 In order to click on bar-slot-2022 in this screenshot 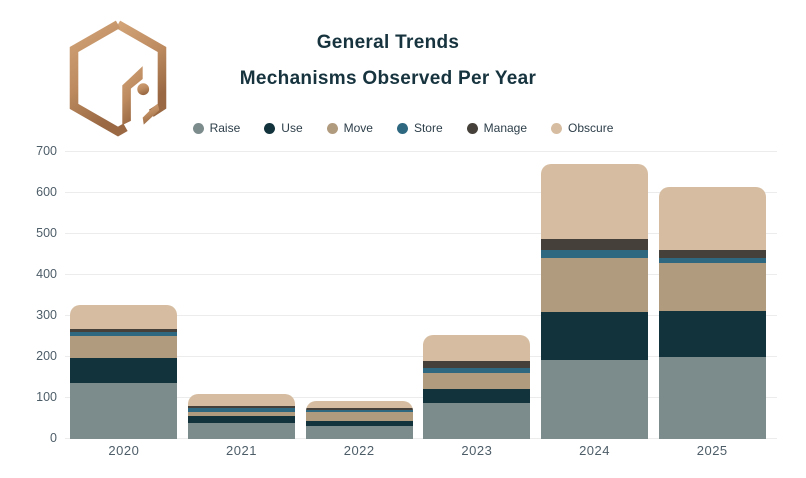, I will do `click(359, 295)`.